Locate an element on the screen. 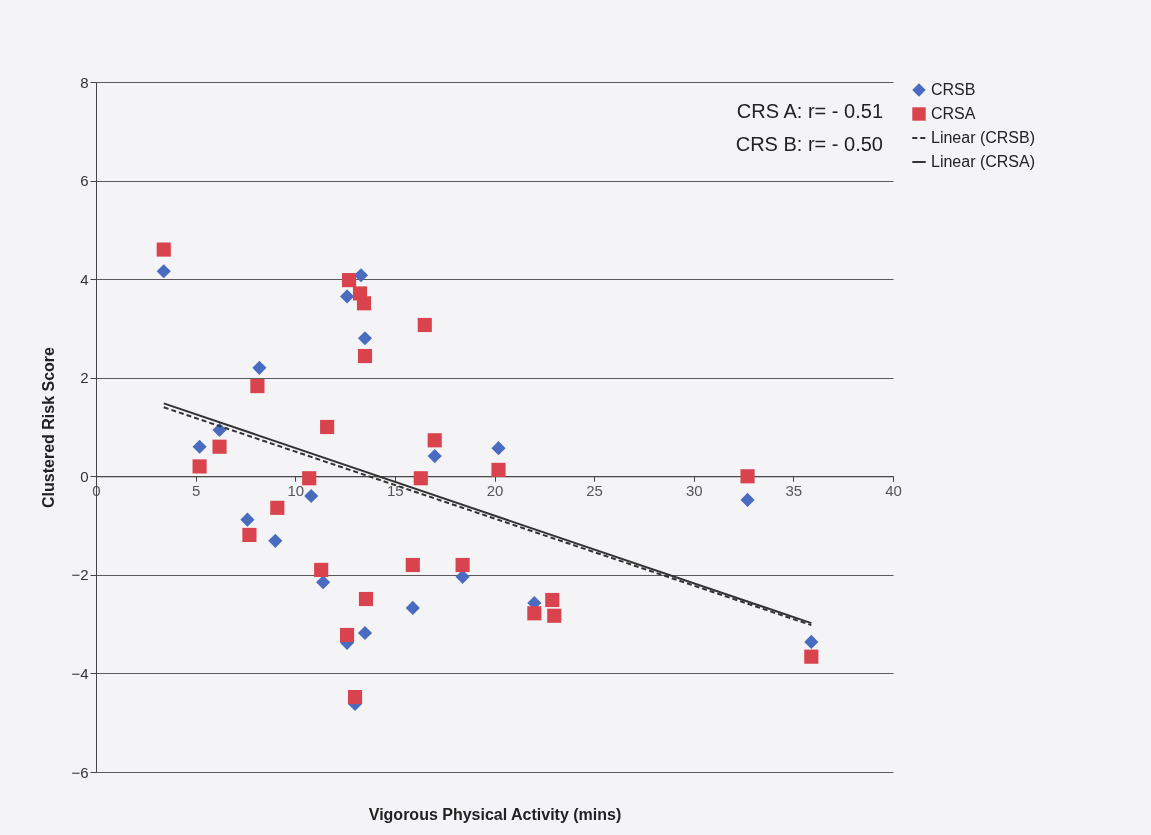 Image resolution: width=1151 pixels, height=835 pixels. x-axis-title: Vigorous Physical Activity (mins) is located at coordinates (495, 814).